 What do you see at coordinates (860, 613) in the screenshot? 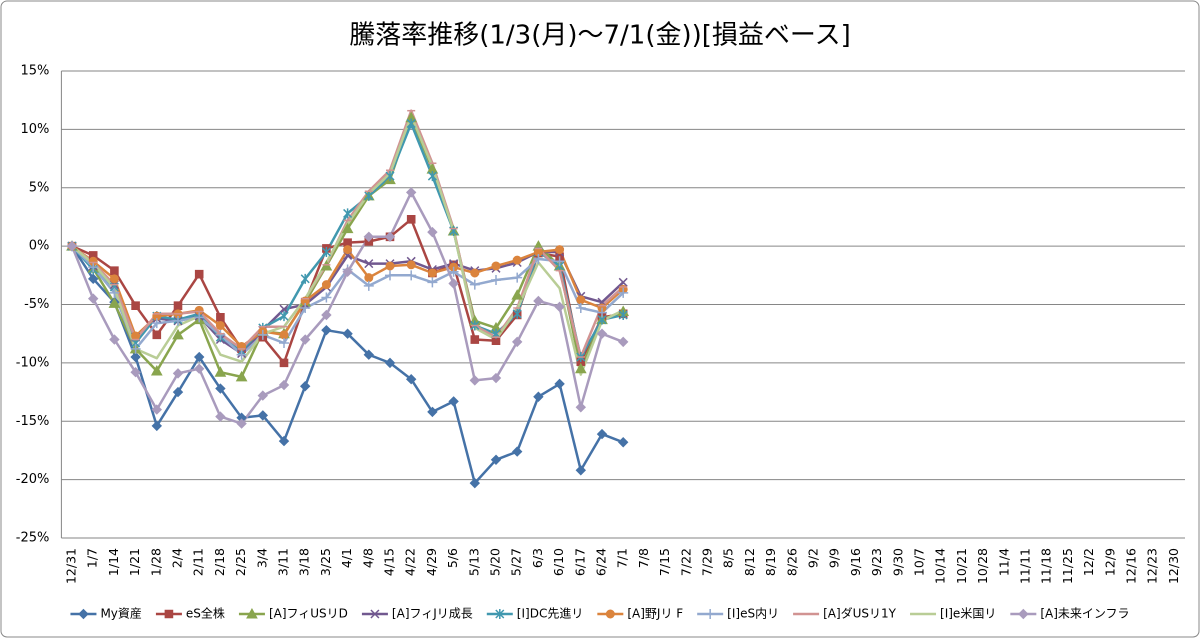
I see `legend-label: [A]ダUSリ1Y` at bounding box center [860, 613].